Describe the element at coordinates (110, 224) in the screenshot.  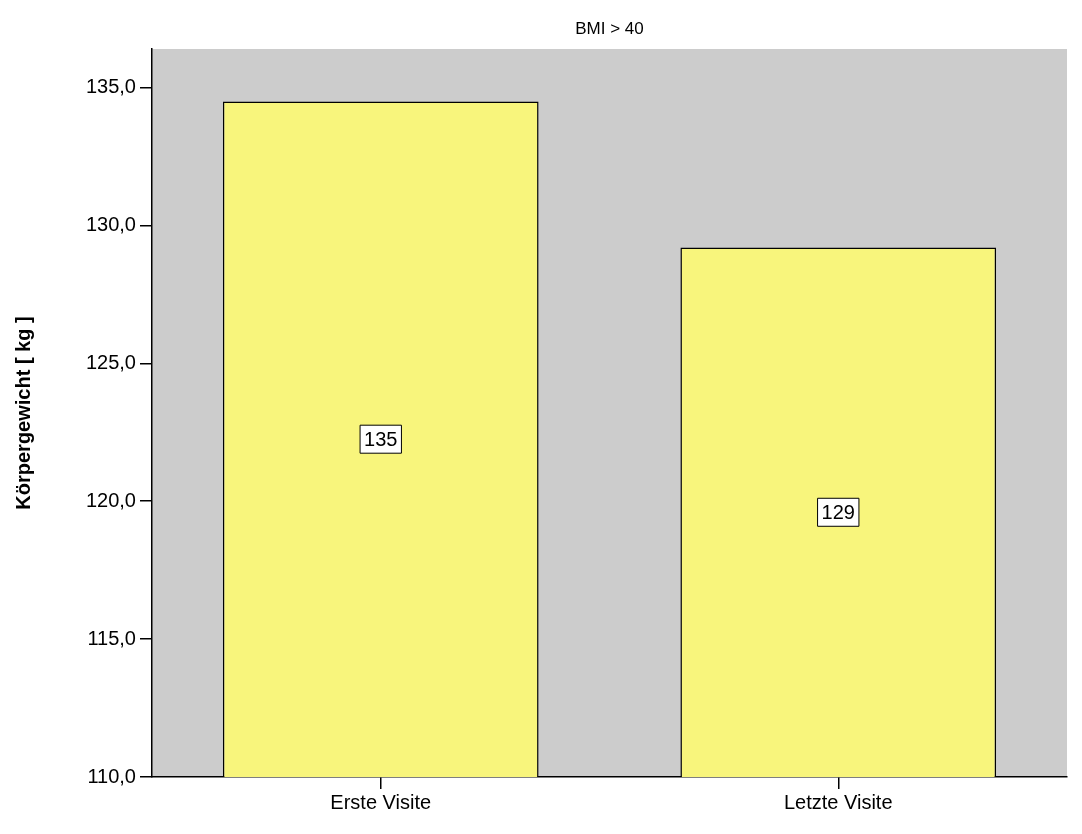
I see `y-tick-label: 130,0` at that location.